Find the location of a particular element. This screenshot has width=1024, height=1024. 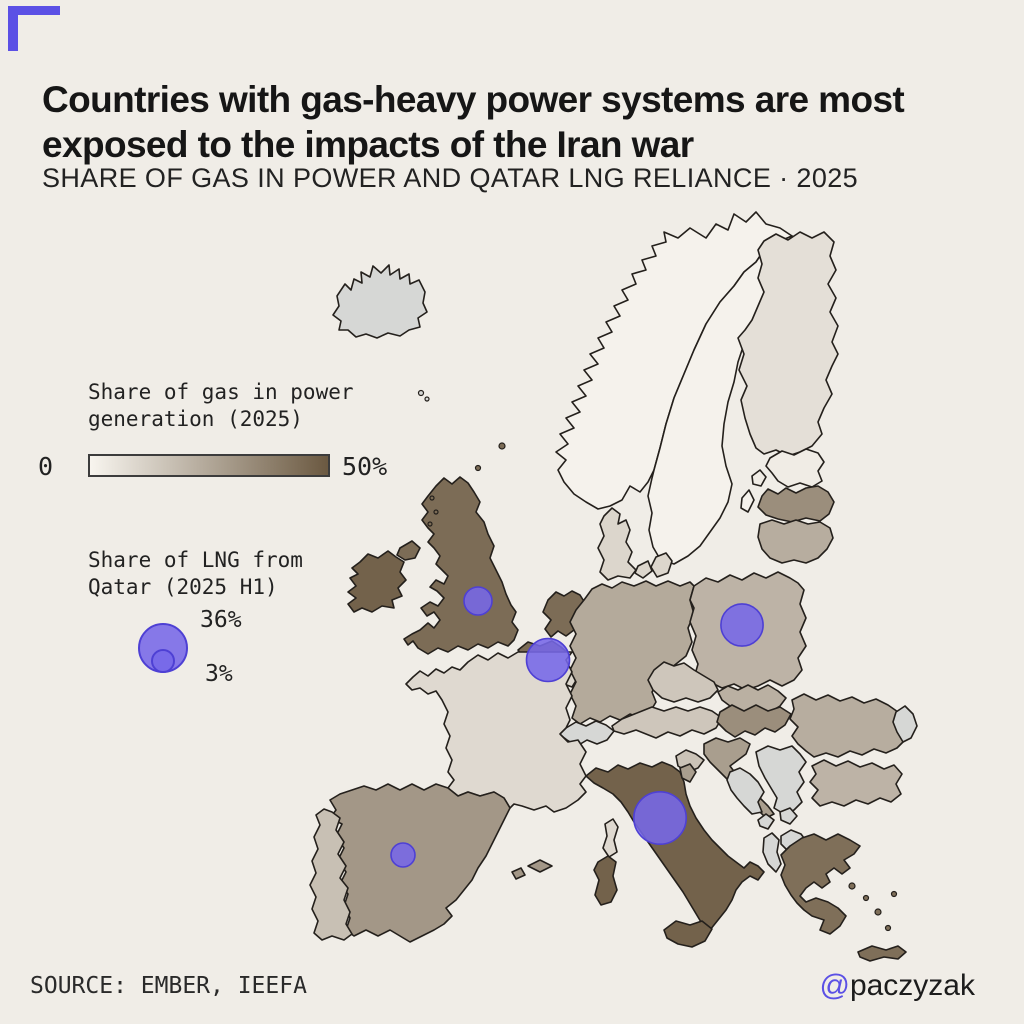

island-gotland is located at coordinates (747, 501).